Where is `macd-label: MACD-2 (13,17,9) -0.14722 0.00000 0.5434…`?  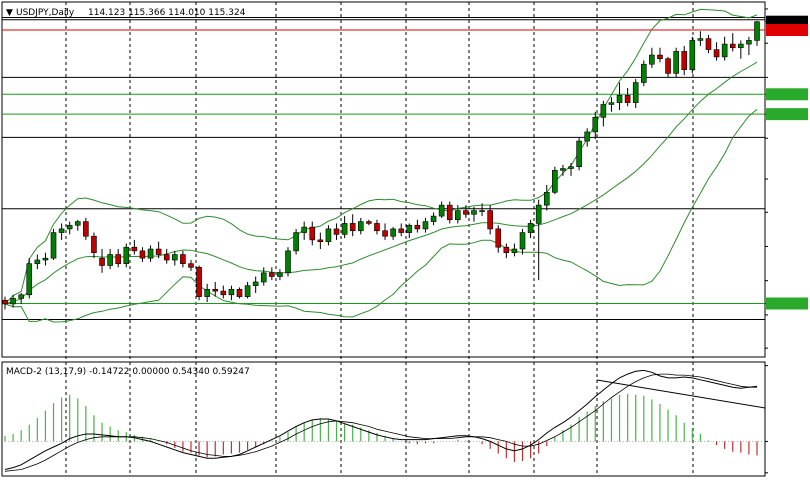 macd-label: MACD-2 (13,17,9) -0.14722 0.00000 0.5434… is located at coordinates (128, 372).